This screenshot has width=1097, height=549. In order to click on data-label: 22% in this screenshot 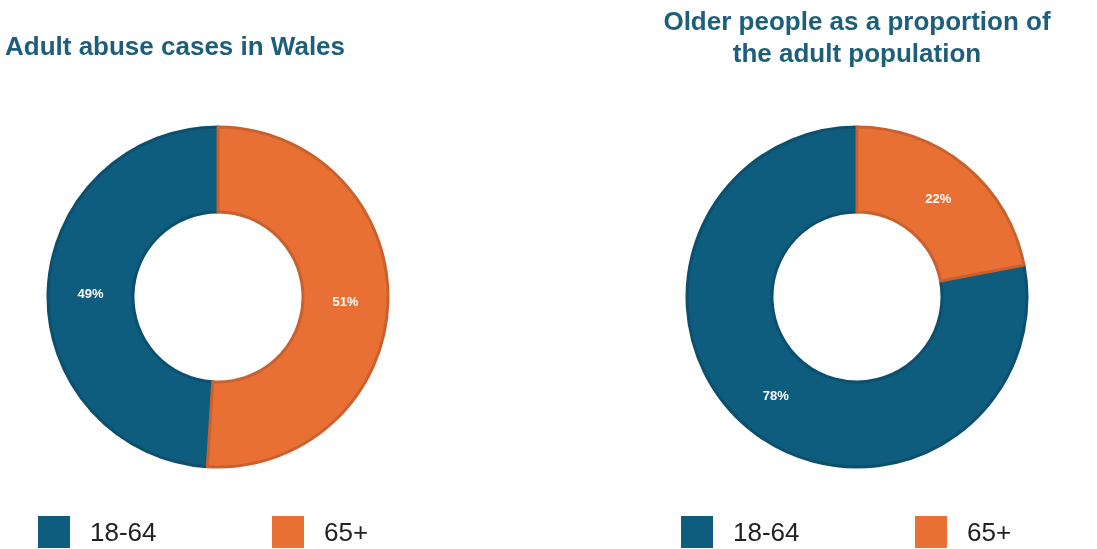, I will do `click(938, 199)`.